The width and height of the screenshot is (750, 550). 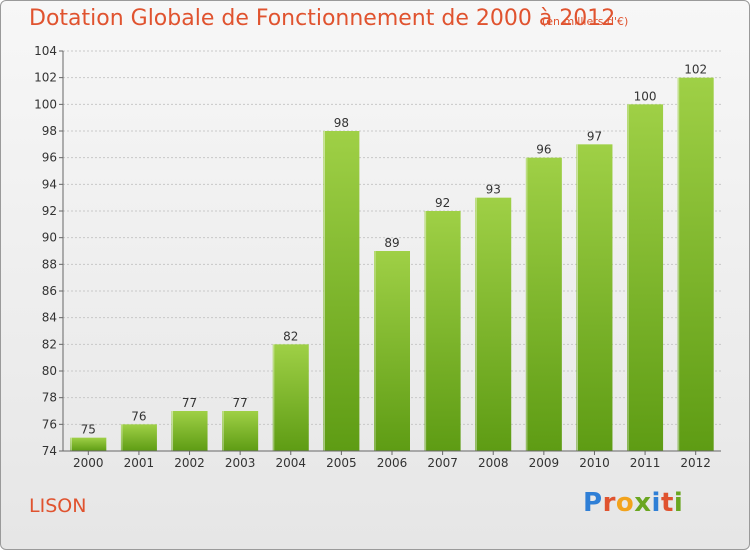 What do you see at coordinates (594, 463) in the screenshot?
I see `x-tick-label: 2010` at bounding box center [594, 463].